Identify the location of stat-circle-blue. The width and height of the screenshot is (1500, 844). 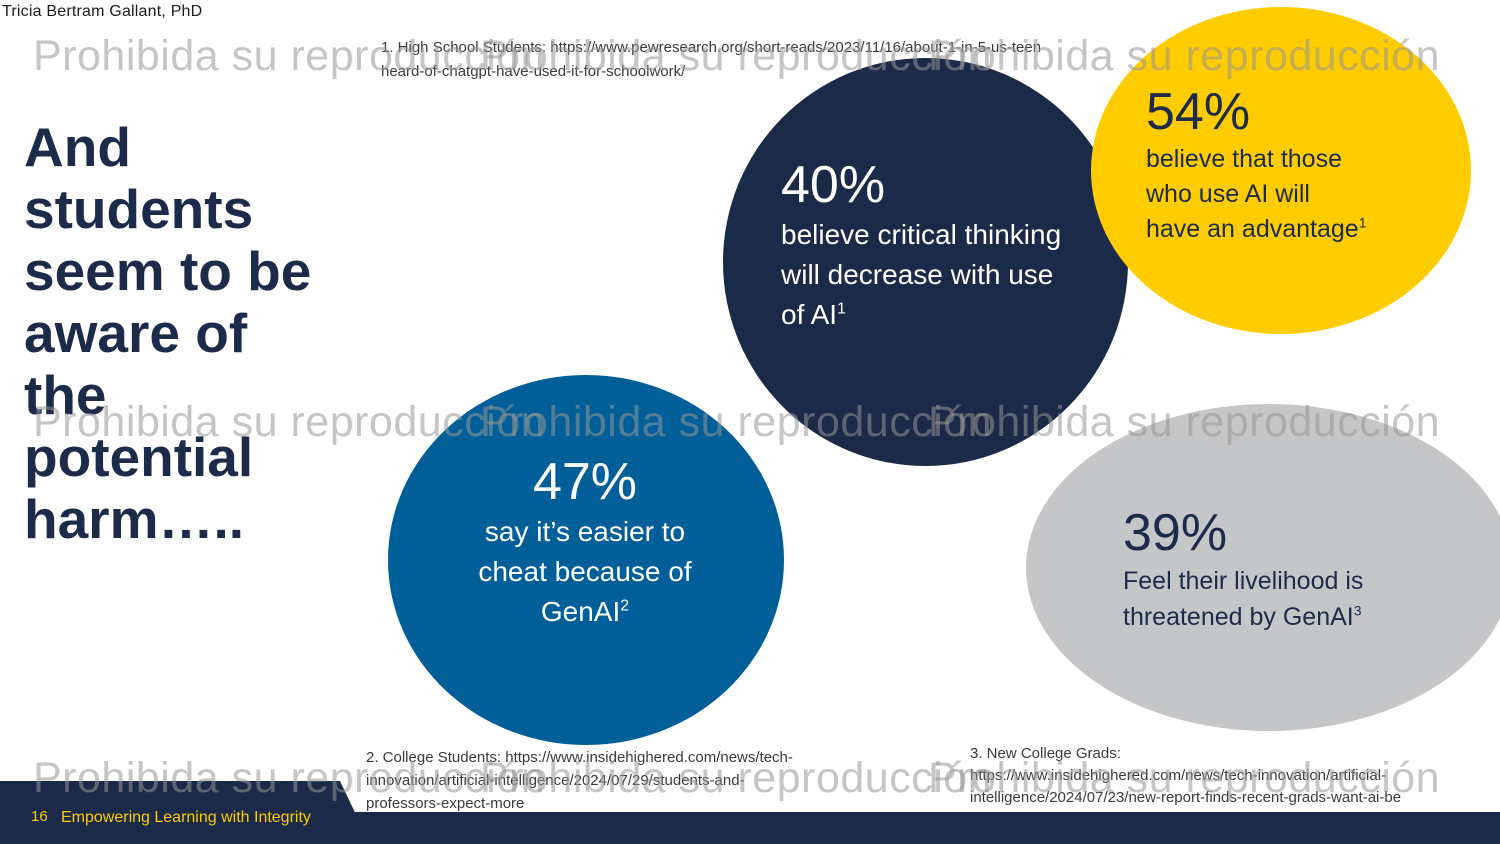
(586, 560).